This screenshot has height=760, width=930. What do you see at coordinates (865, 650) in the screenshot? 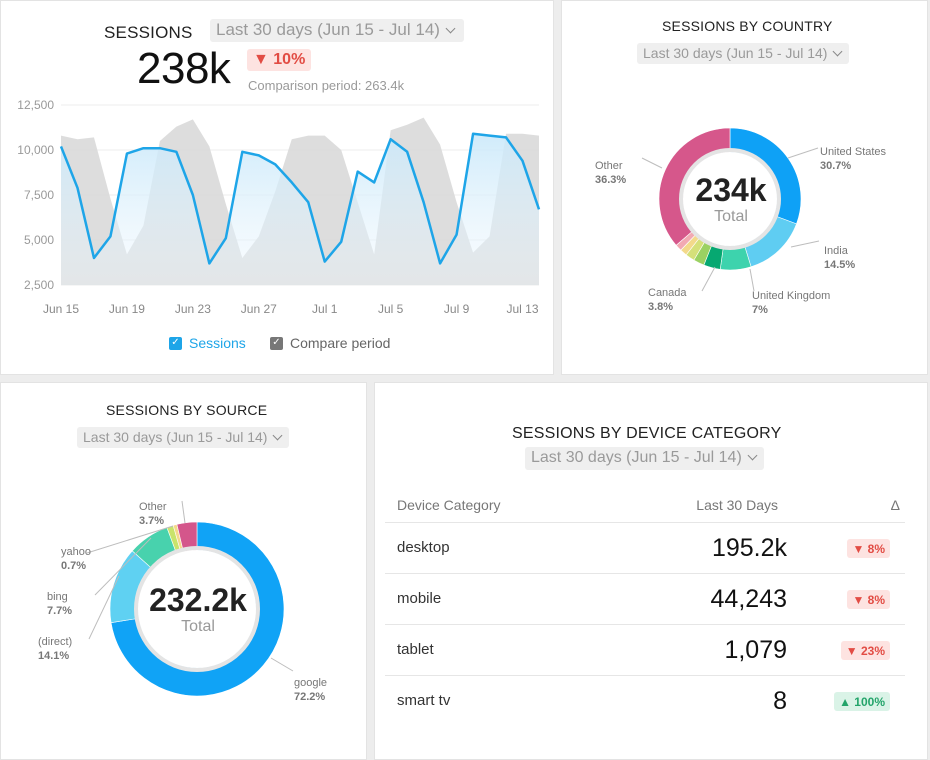
I see `row-delta-badge: ▼ 23%` at bounding box center [865, 650].